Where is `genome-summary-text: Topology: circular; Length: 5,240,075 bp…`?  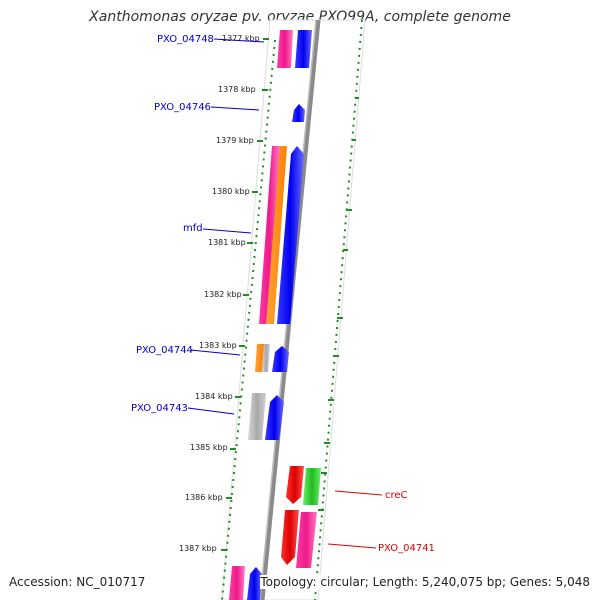 genome-summary-text: Topology: circular; Length: 5,240,075 bp… is located at coordinates (425, 582).